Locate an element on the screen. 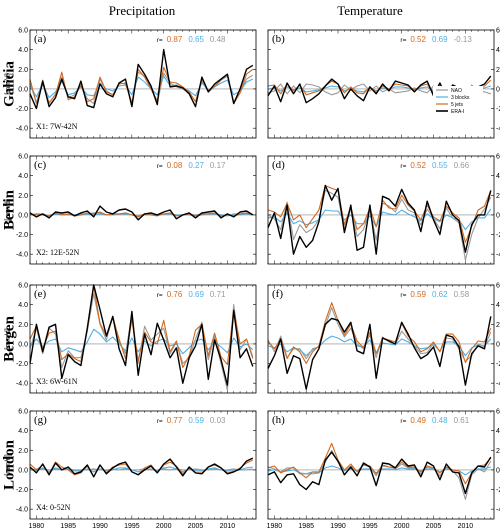 The width and height of the screenshot is (500, 529). r-value: 0.27 is located at coordinates (196, 165).